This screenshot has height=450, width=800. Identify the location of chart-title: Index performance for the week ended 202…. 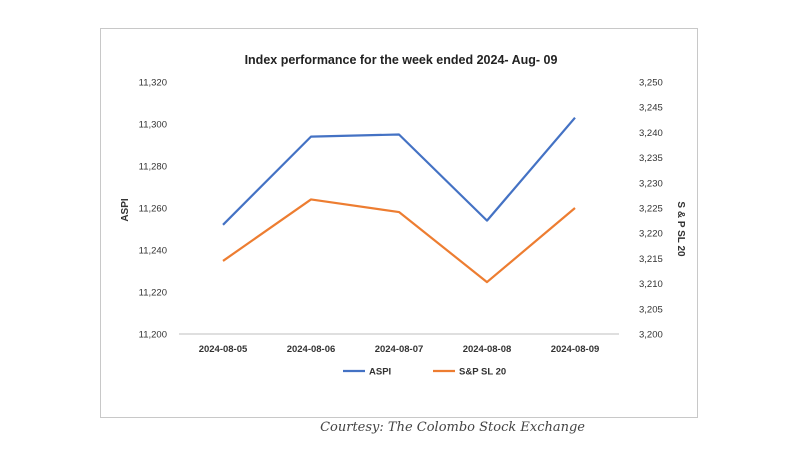
(401, 60).